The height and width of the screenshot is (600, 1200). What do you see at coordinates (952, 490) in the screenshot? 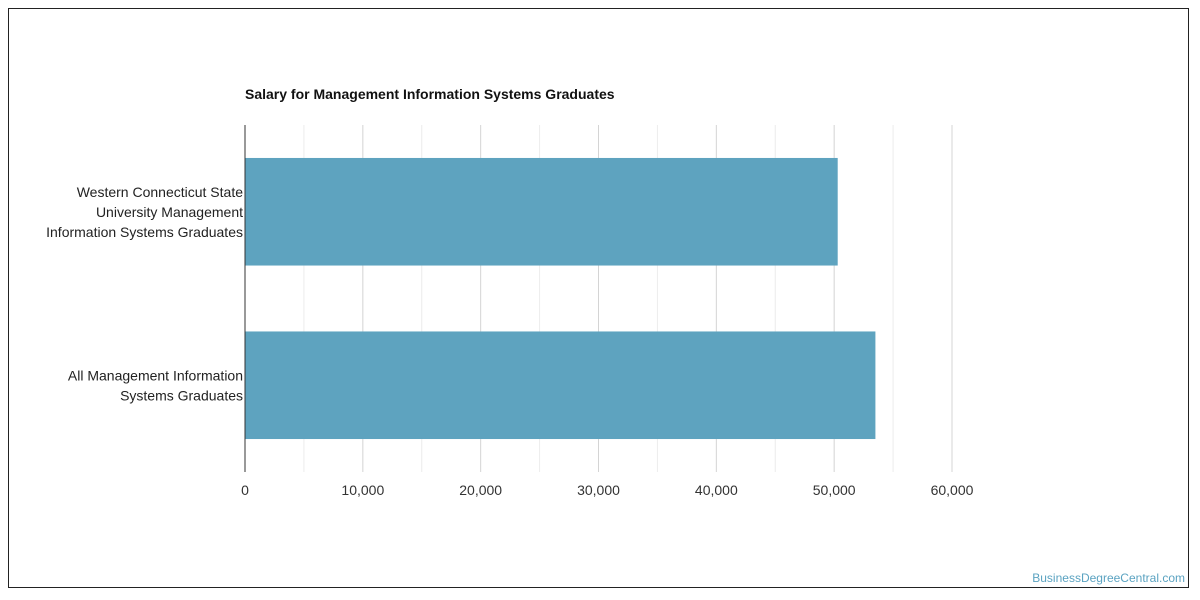
I see `x-tick-label: 60,000` at bounding box center [952, 490].